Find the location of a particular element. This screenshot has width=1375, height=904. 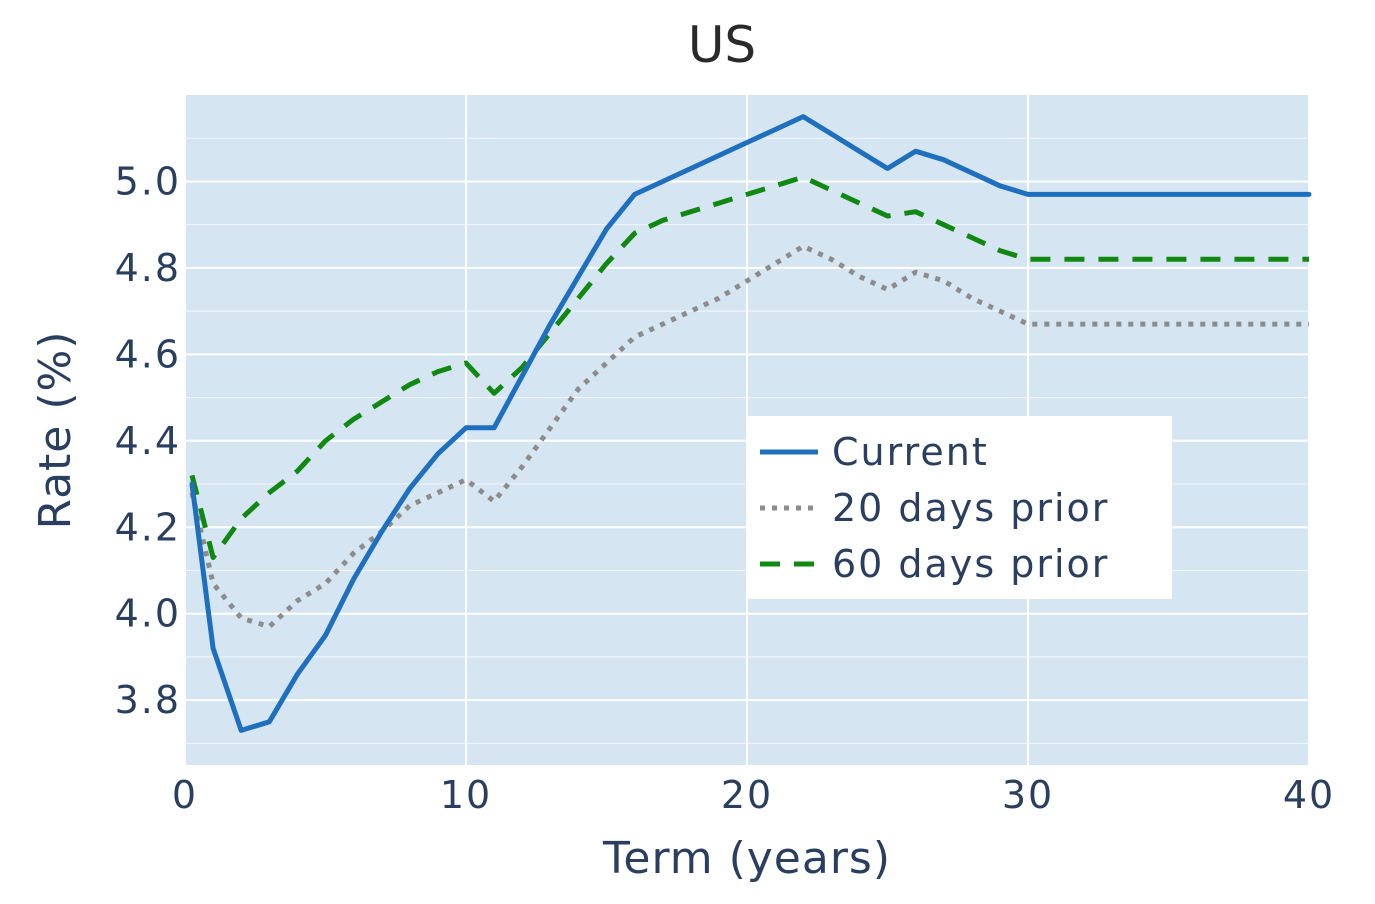

legend-label: 60 days prior is located at coordinates (970, 564).